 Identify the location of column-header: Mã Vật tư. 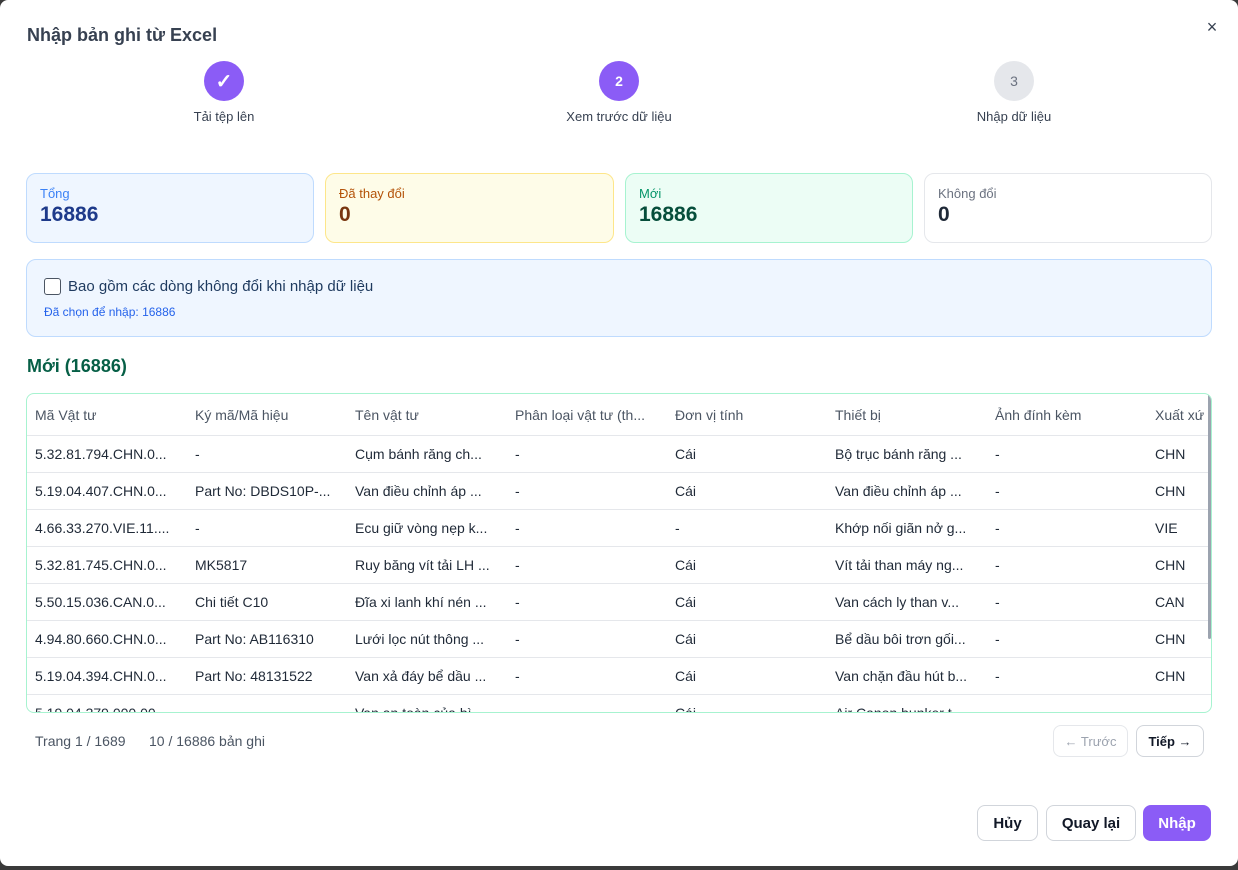
(66, 414).